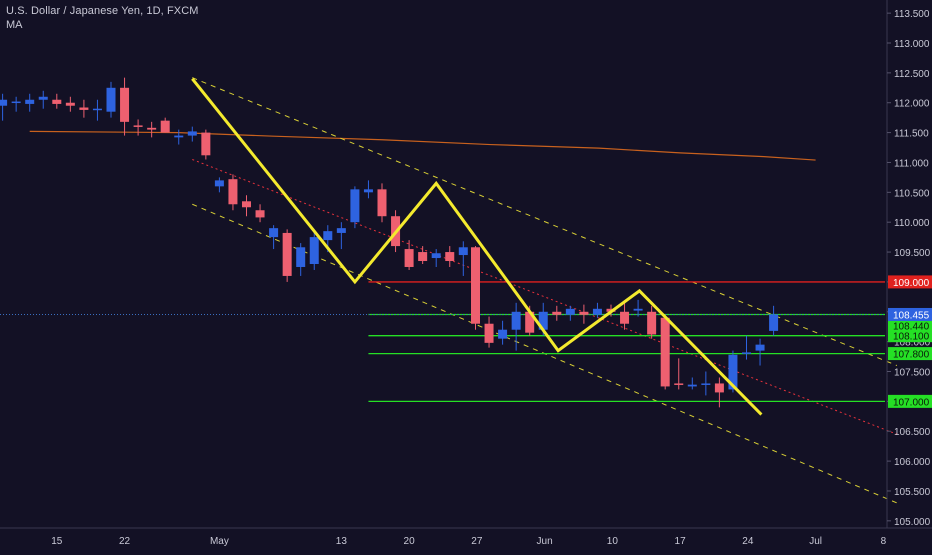 The image size is (932, 555). I want to click on time-tick-label-2: May, so click(219, 541).